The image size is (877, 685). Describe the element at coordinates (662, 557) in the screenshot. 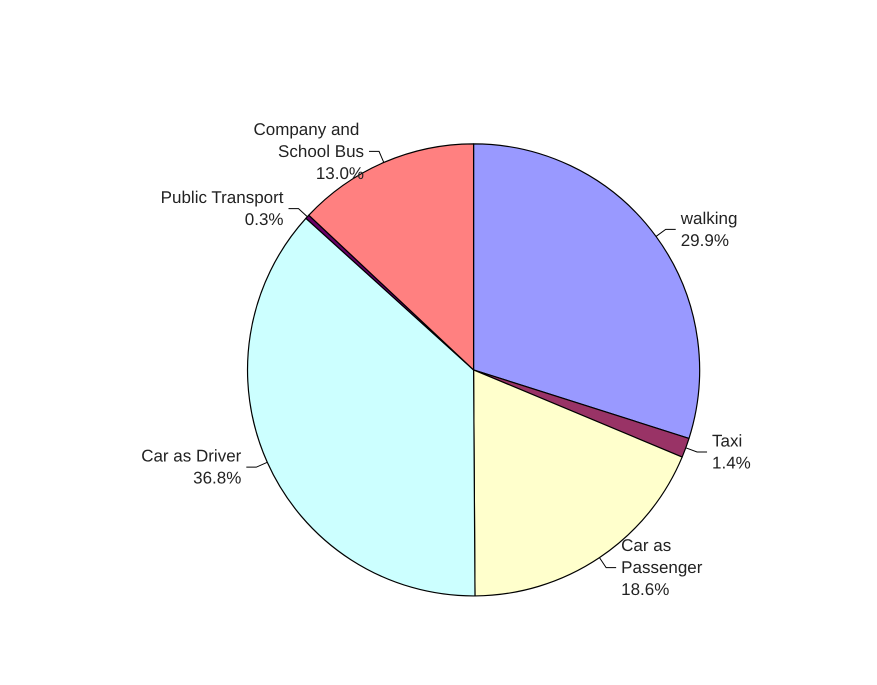

I see `slice-label: Car as Passenger` at that location.